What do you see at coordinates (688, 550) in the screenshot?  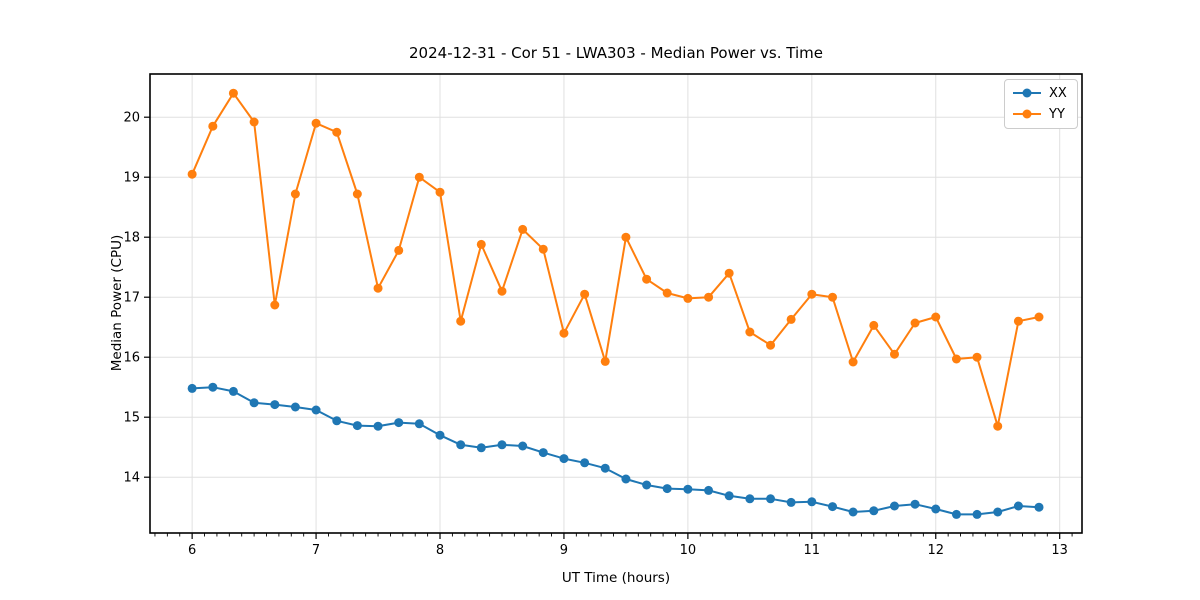 I see `x-tick-label: 10` at bounding box center [688, 550].